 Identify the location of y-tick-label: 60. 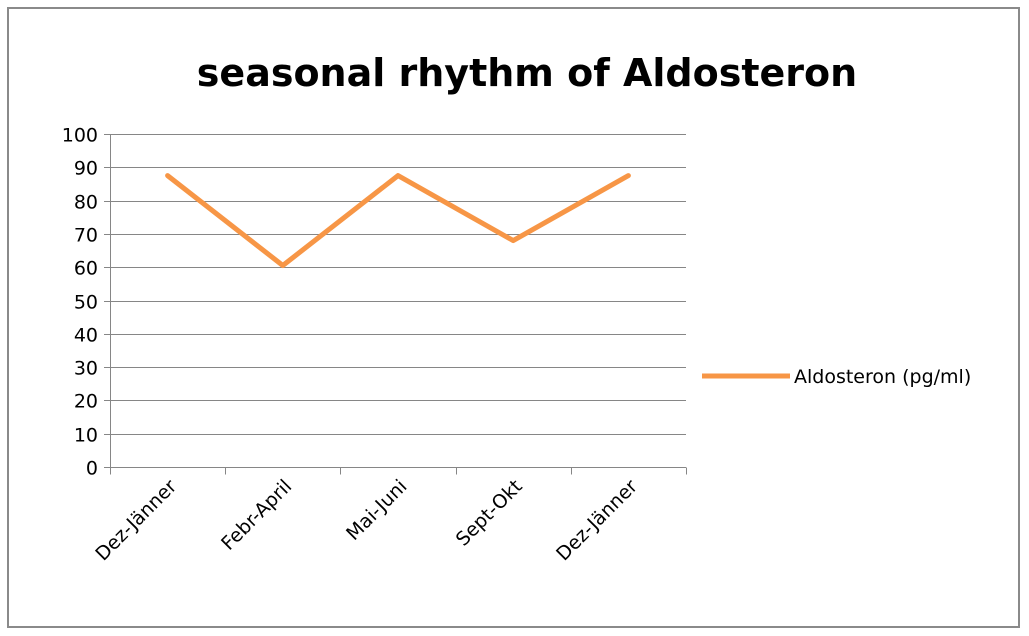
(86, 269).